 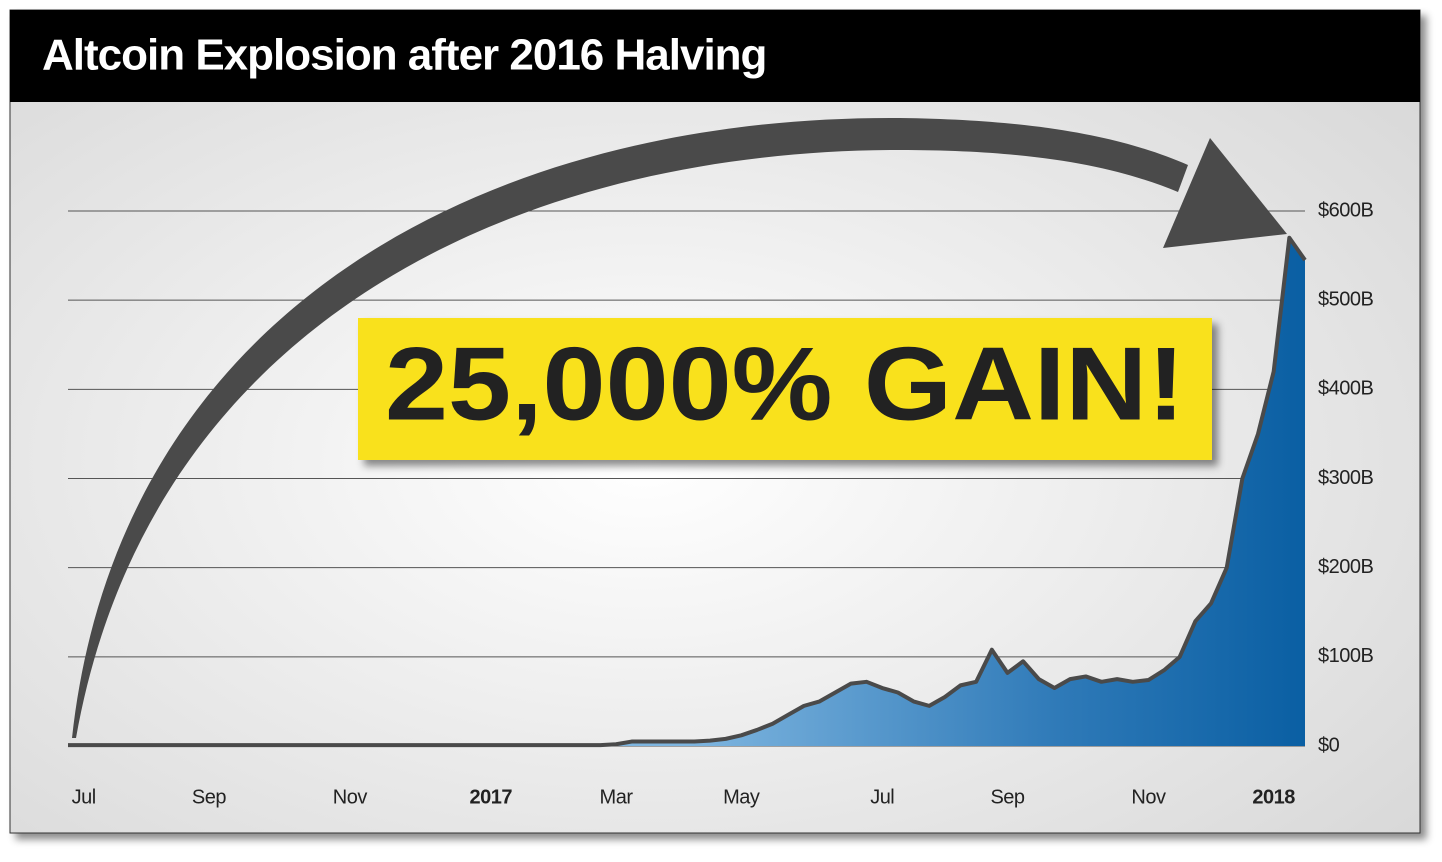 What do you see at coordinates (404, 55) in the screenshot?
I see `chart-title: Altcoin Explosion after 2016 Halving` at bounding box center [404, 55].